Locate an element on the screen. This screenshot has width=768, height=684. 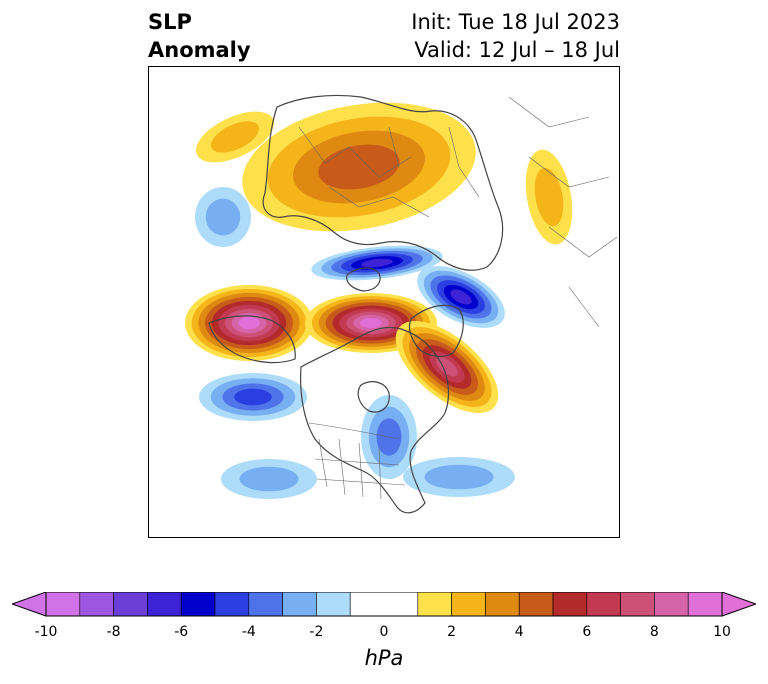
colorbar-low-extension is located at coordinates (29, 604).